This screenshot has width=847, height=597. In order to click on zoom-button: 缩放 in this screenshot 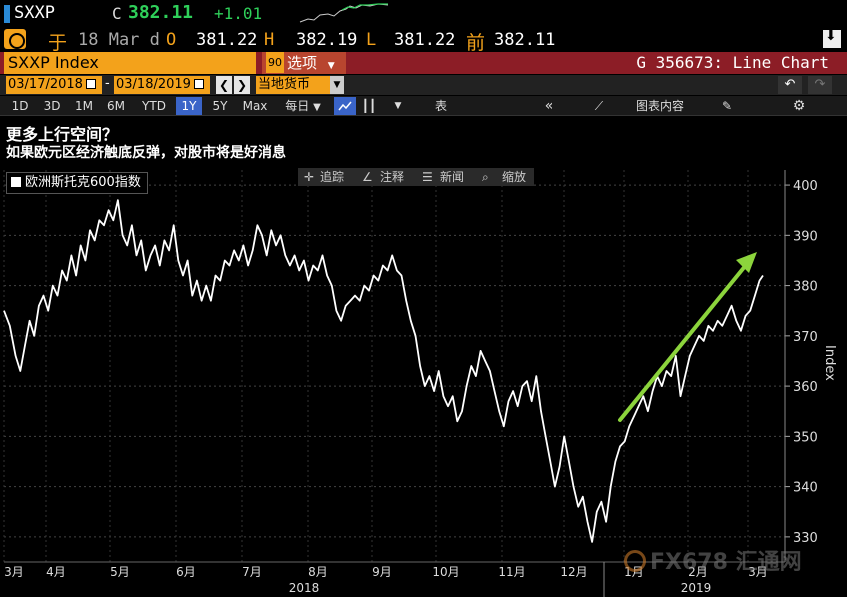, I will do `click(514, 177)`.